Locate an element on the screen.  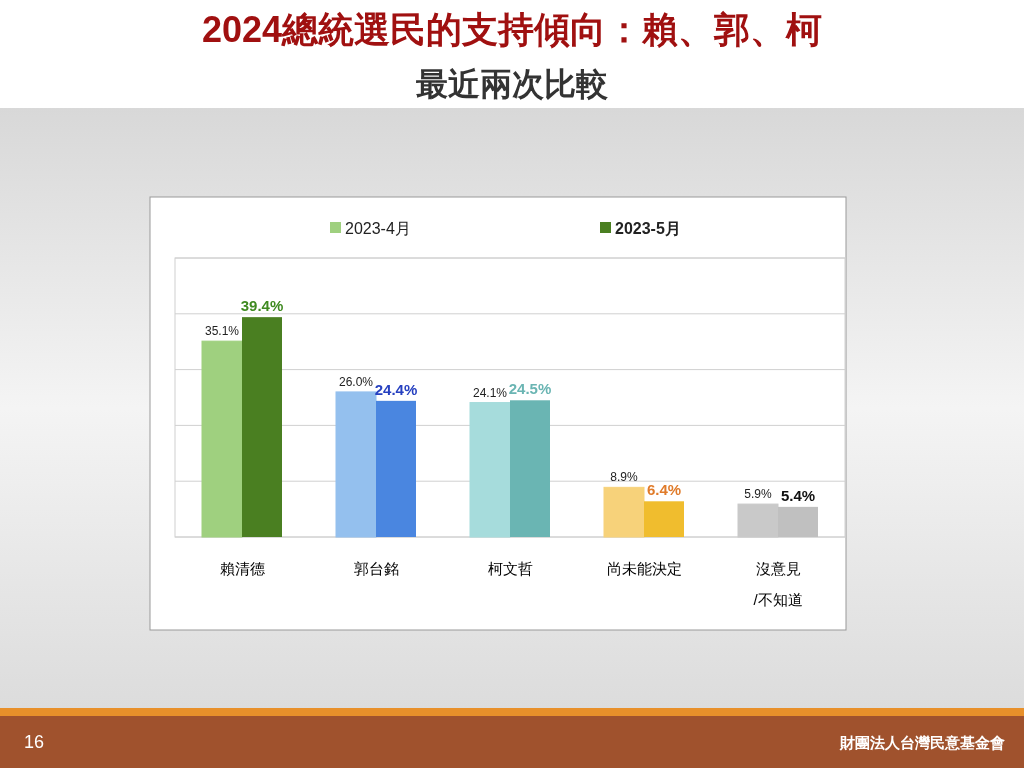
legend-label: 2023-5月 is located at coordinates (648, 228).